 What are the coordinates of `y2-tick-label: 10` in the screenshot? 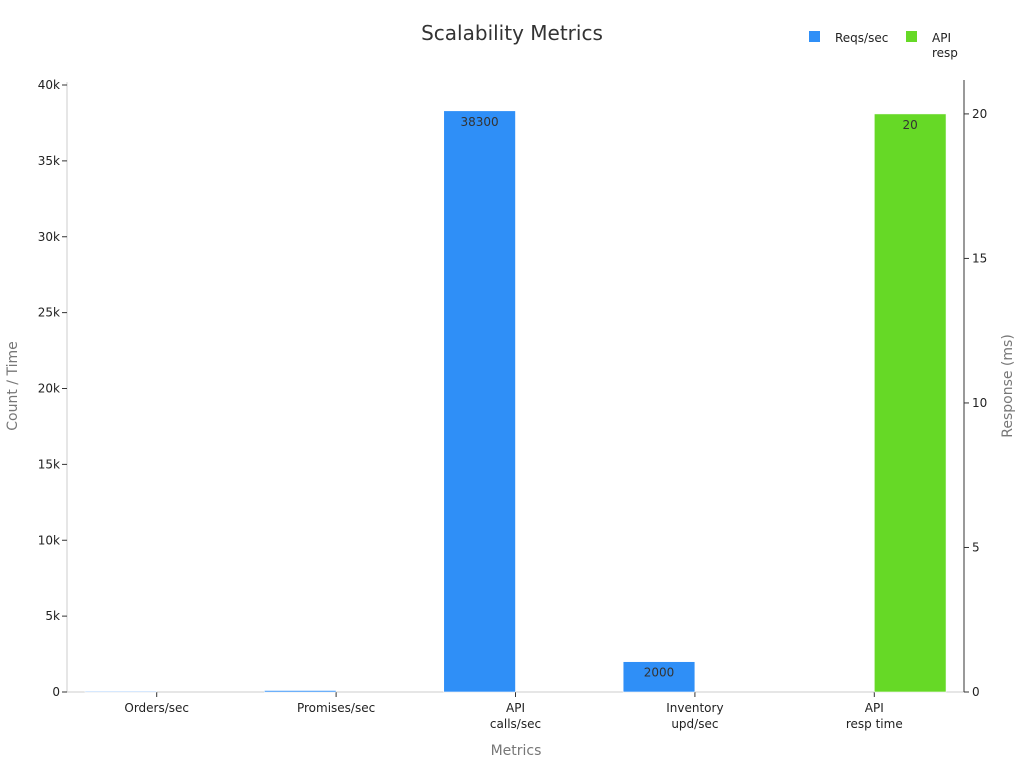 It's located at (979, 403).